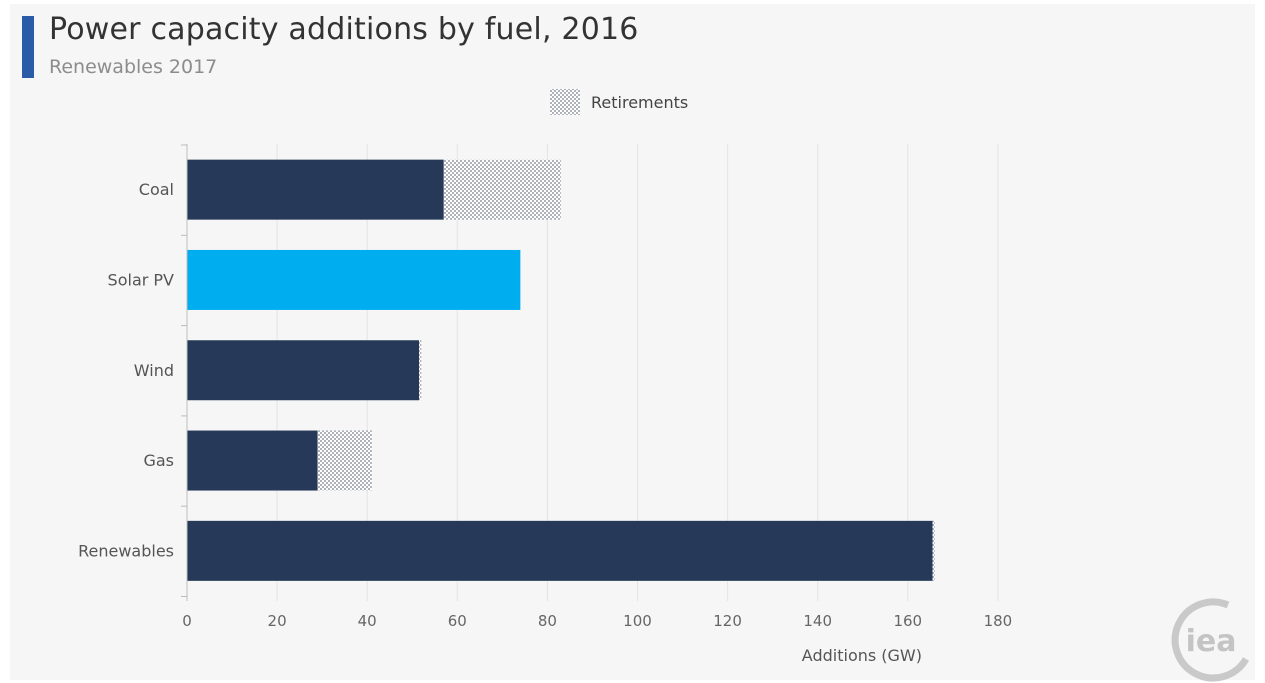 The height and width of the screenshot is (683, 1265). What do you see at coordinates (637, 621) in the screenshot?
I see `x-tick-label: 100` at bounding box center [637, 621].